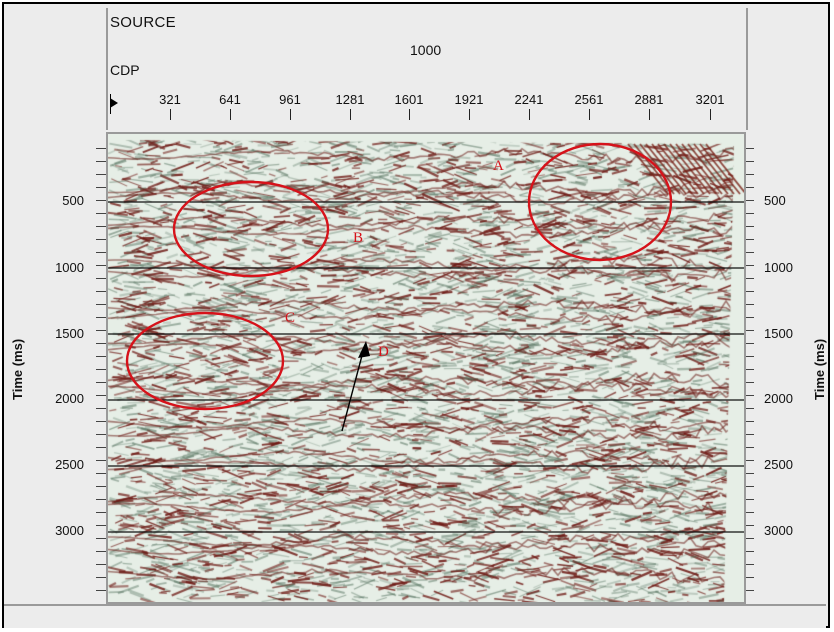 This screenshot has width=834, height=632. Describe the element at coordinates (589, 99) in the screenshot. I see `cdp-tick-label: 2561` at that location.